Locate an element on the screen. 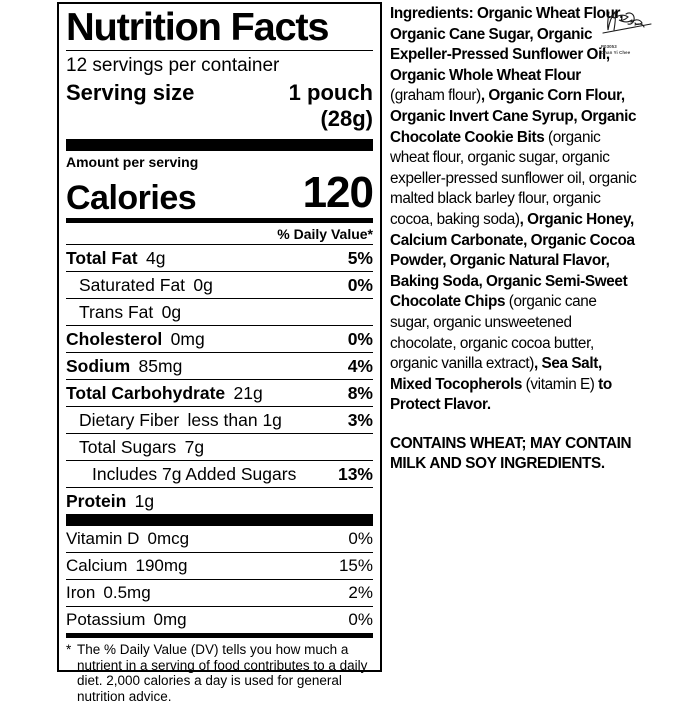 This screenshot has height=704, width=679. nutrient-label: Protein 1g is located at coordinates (110, 501).